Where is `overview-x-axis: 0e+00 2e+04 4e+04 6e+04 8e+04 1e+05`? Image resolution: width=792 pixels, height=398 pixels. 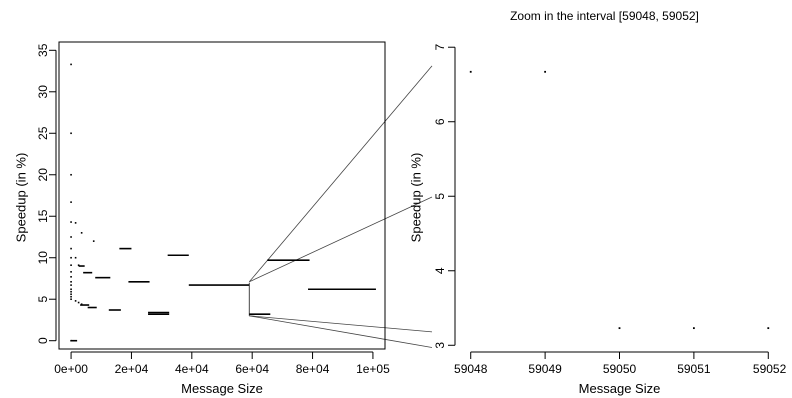 overview-x-axis: 0e+00 2e+04 4e+04 6e+04 8e+04 1e+05 is located at coordinates (222, 363).